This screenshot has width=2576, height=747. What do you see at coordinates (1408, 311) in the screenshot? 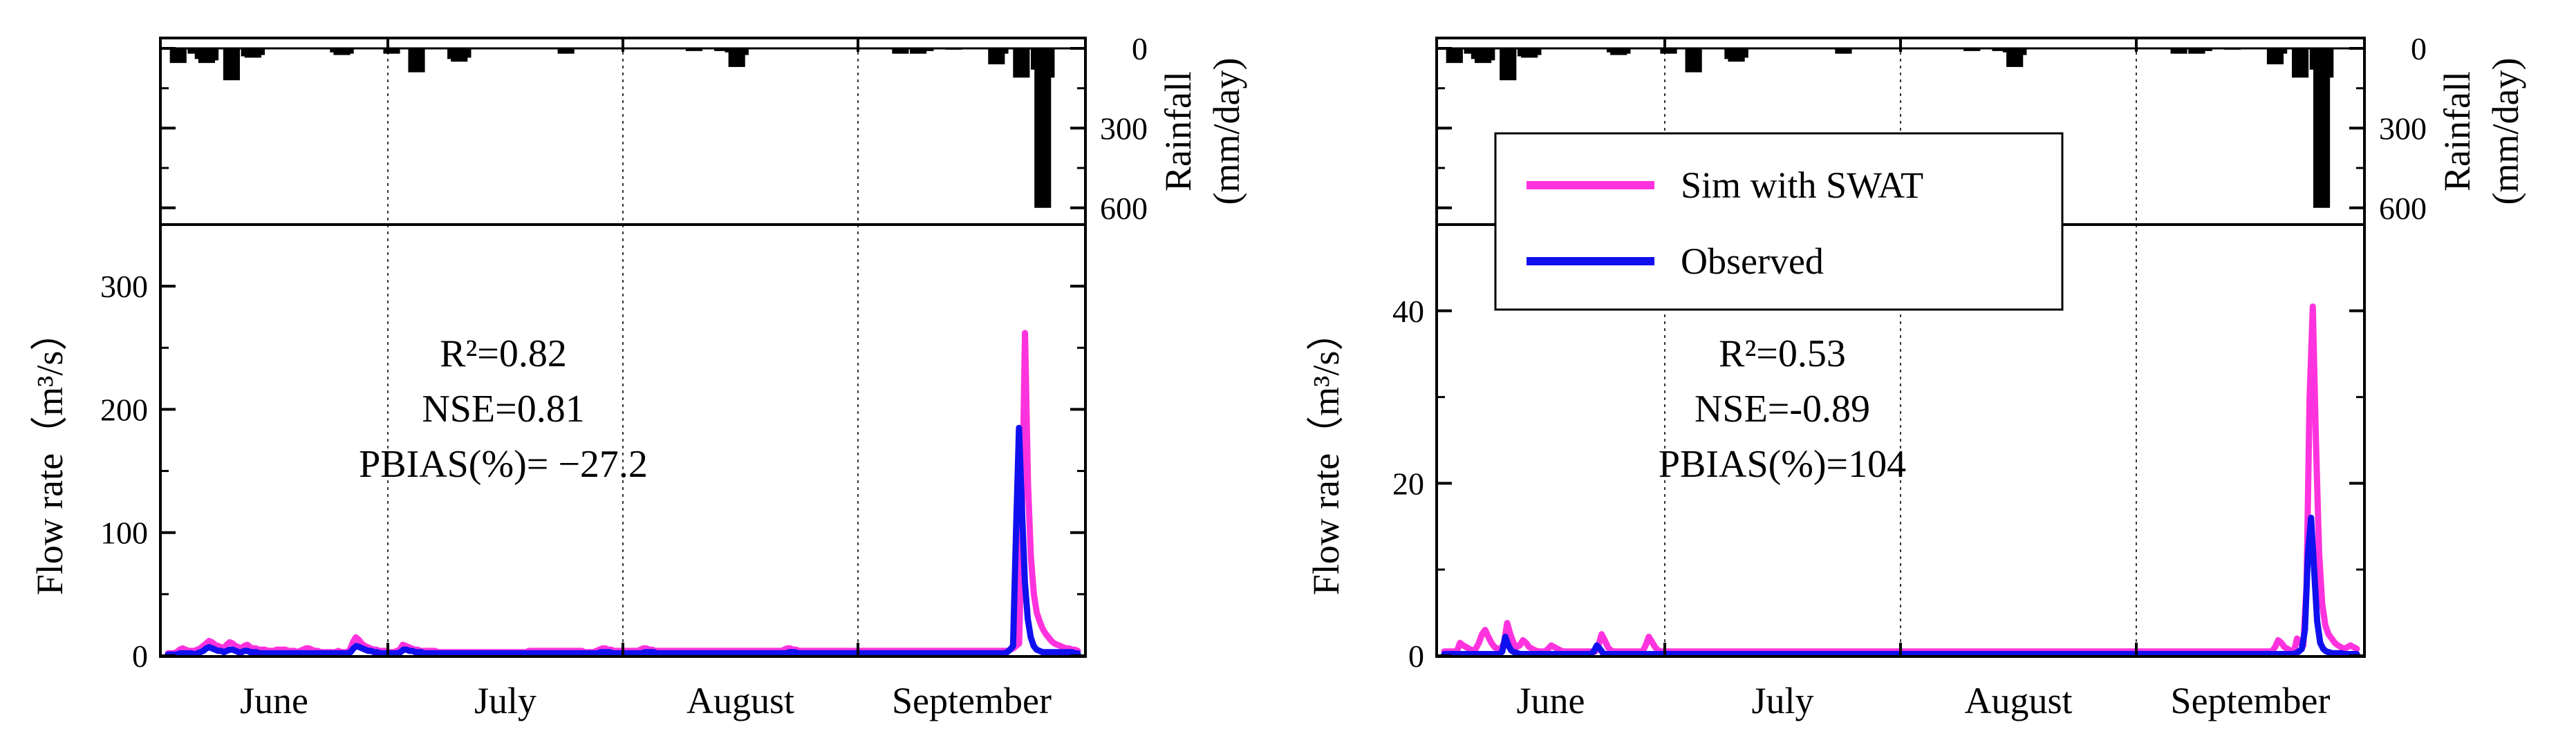
I see `flow-tick-label: 40` at bounding box center [1408, 311].